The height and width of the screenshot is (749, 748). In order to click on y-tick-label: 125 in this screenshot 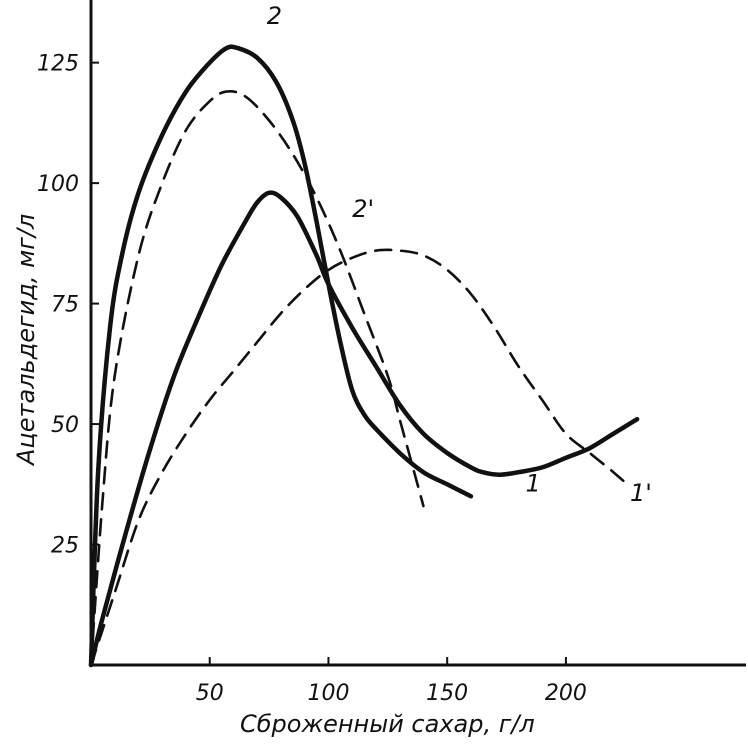, I will do `click(58, 64)`.